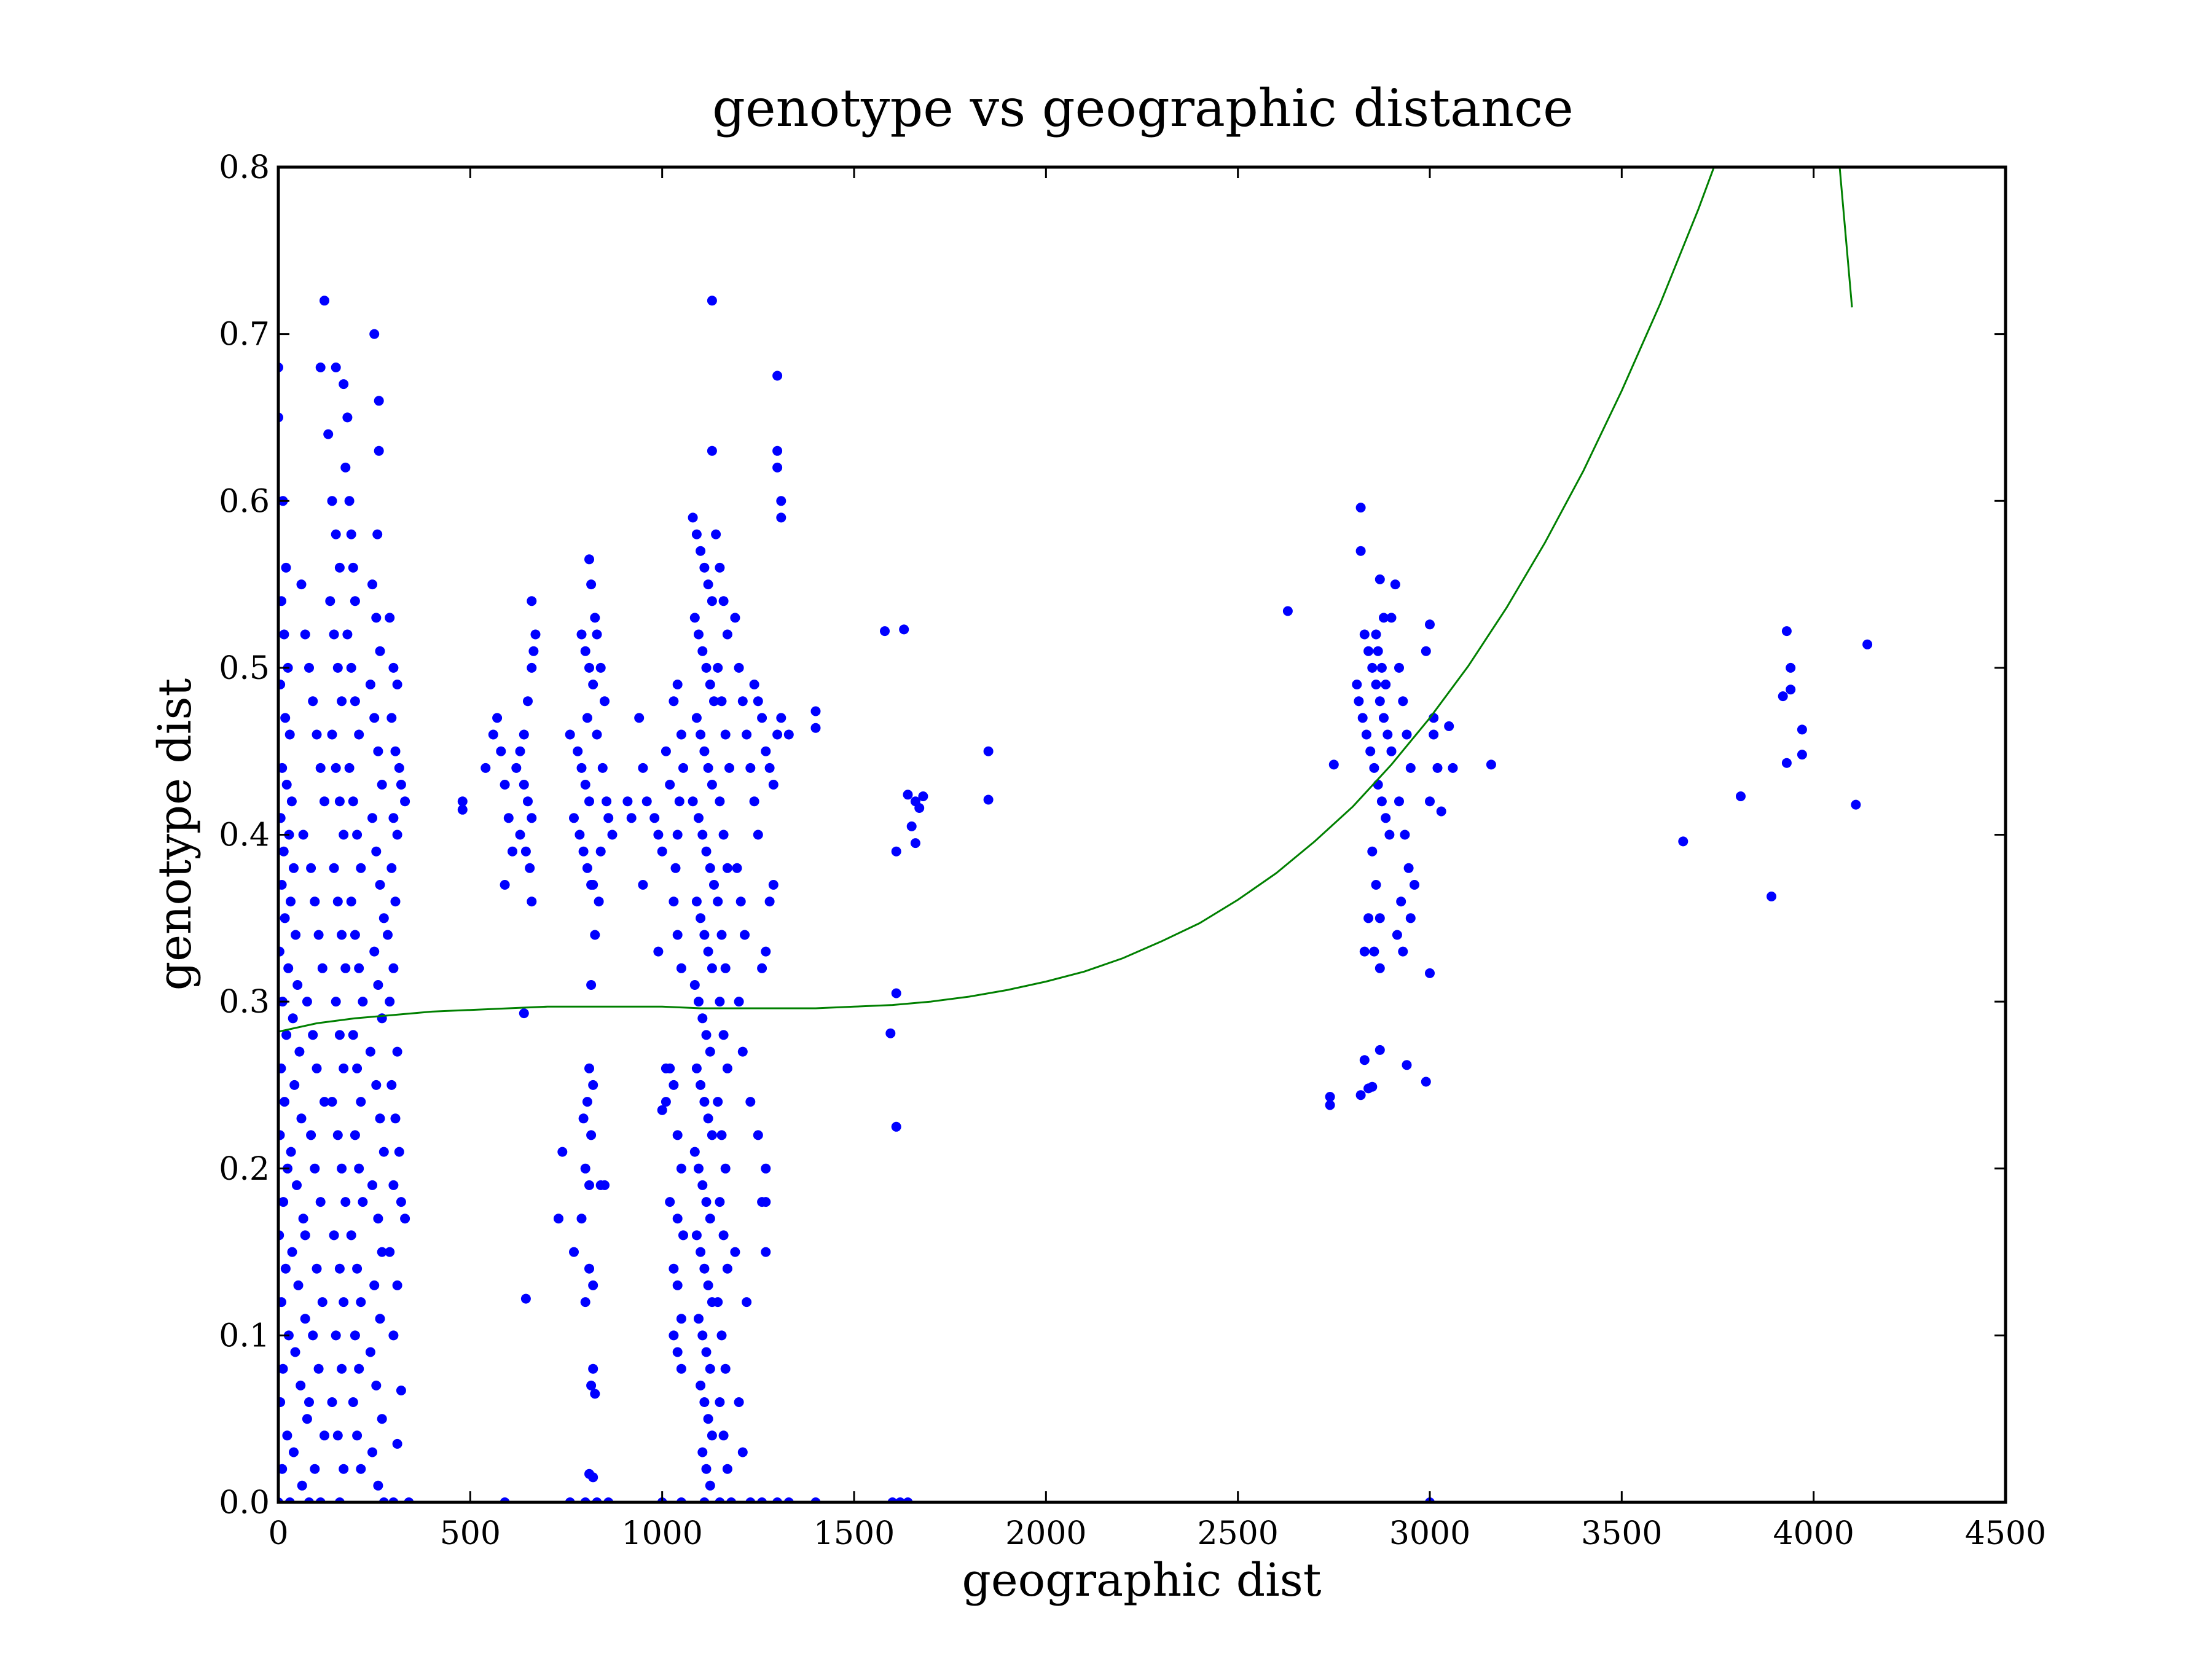  Describe the element at coordinates (1045, 1533) in the screenshot. I see `x-tick-label: 2000` at that location.